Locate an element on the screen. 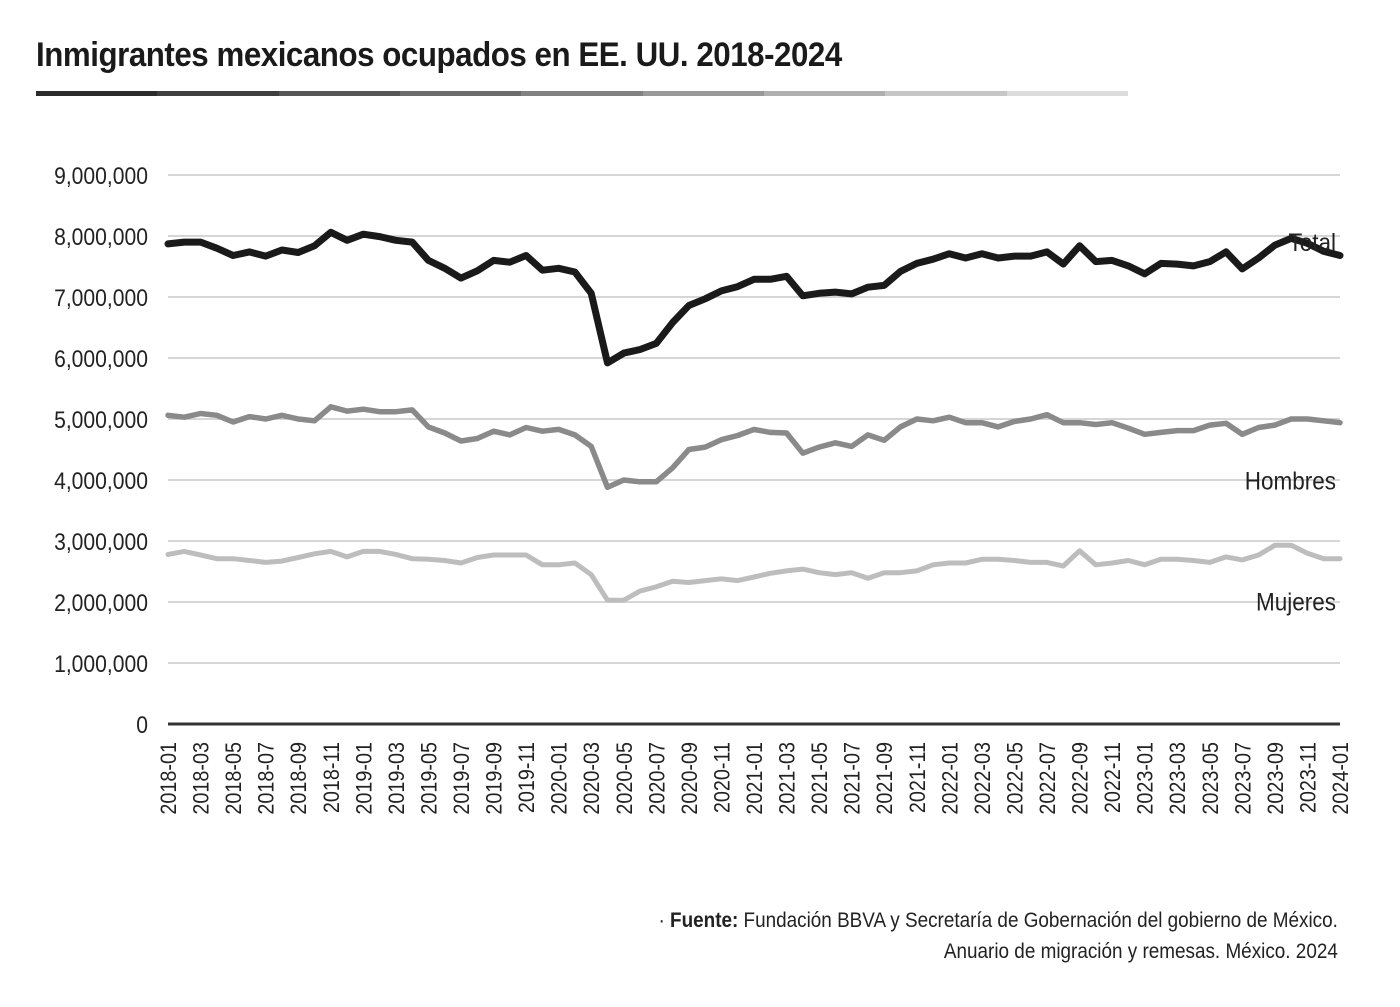  x-tick-label: 2019-09 is located at coordinates (495, 778).